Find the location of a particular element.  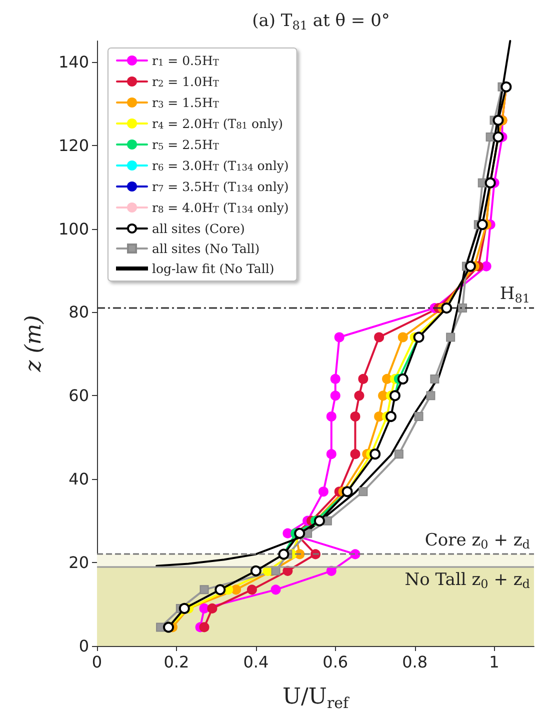

legend-label: r4 = 2.0HT (T81 only) is located at coordinates (218, 124).